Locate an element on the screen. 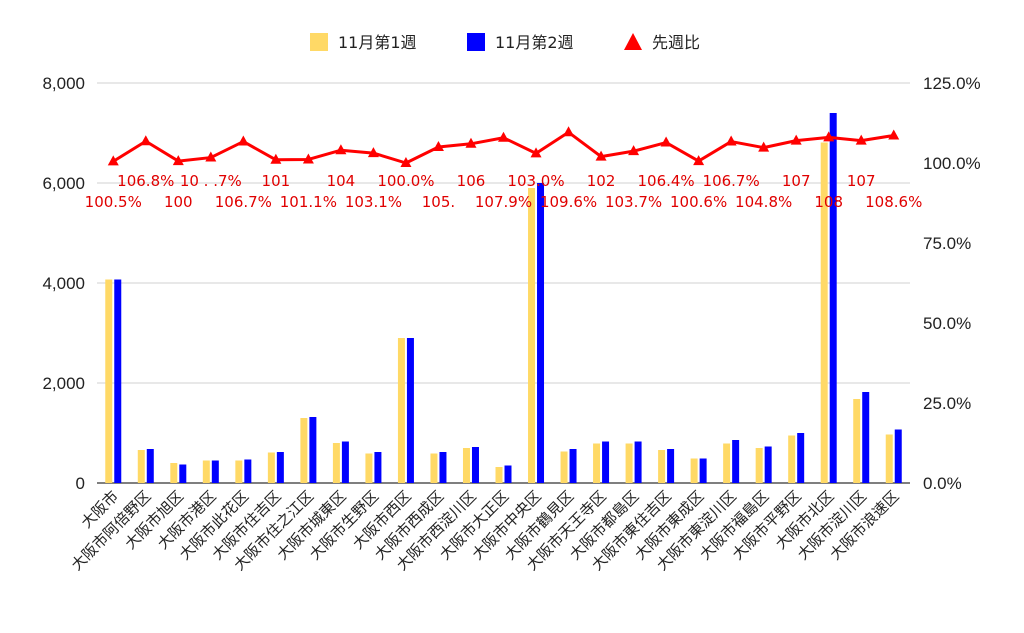  ratio-data-label: 106.4% is located at coordinates (665, 181).